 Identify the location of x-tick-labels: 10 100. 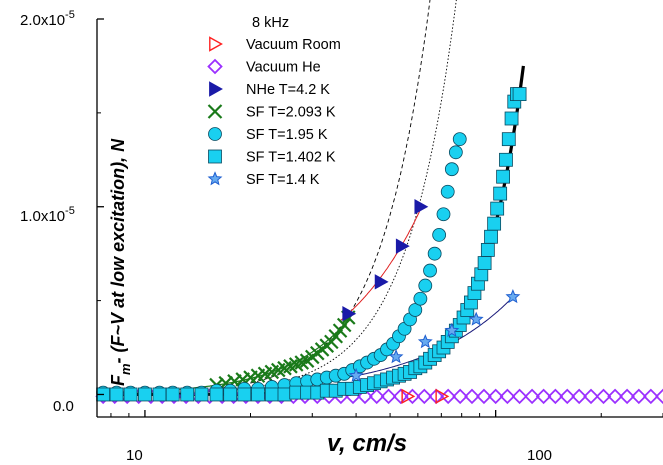
(339, 455).